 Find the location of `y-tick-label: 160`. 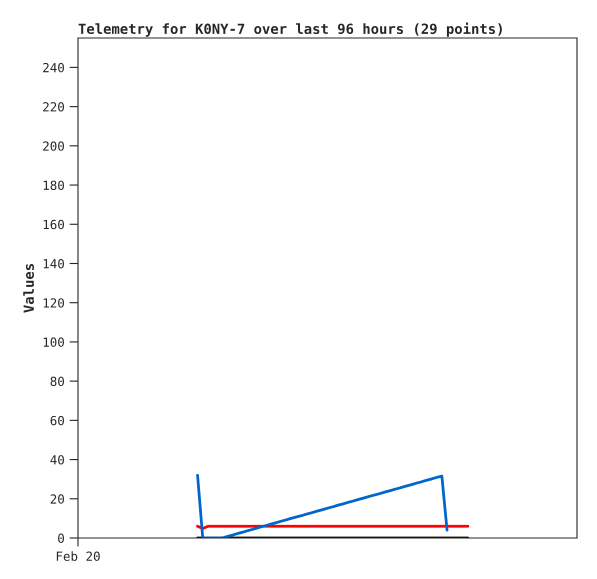

y-tick-label: 160 is located at coordinates (54, 225).